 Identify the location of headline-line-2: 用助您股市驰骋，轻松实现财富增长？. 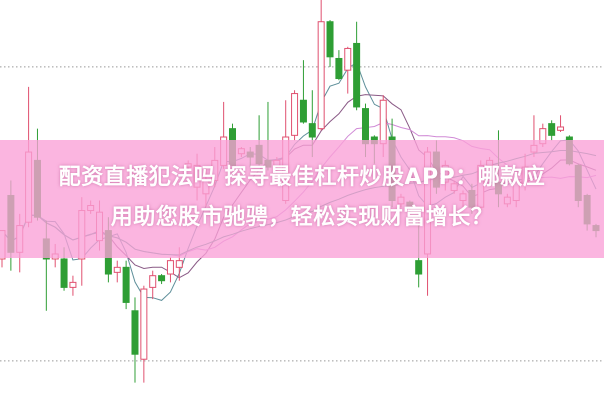
(302, 217).